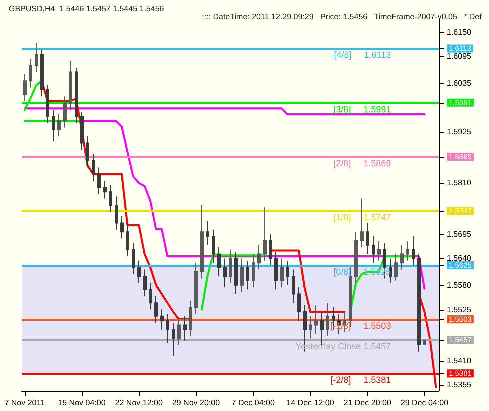 The height and width of the screenshot is (411, 489). I want to click on ref-line-label: [4/8] 1.6113, so click(363, 55).